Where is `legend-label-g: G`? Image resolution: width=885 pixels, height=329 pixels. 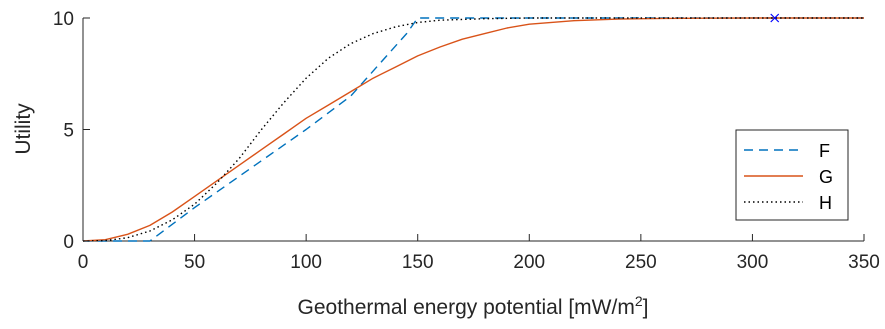 legend-label-g: G is located at coordinates (826, 177).